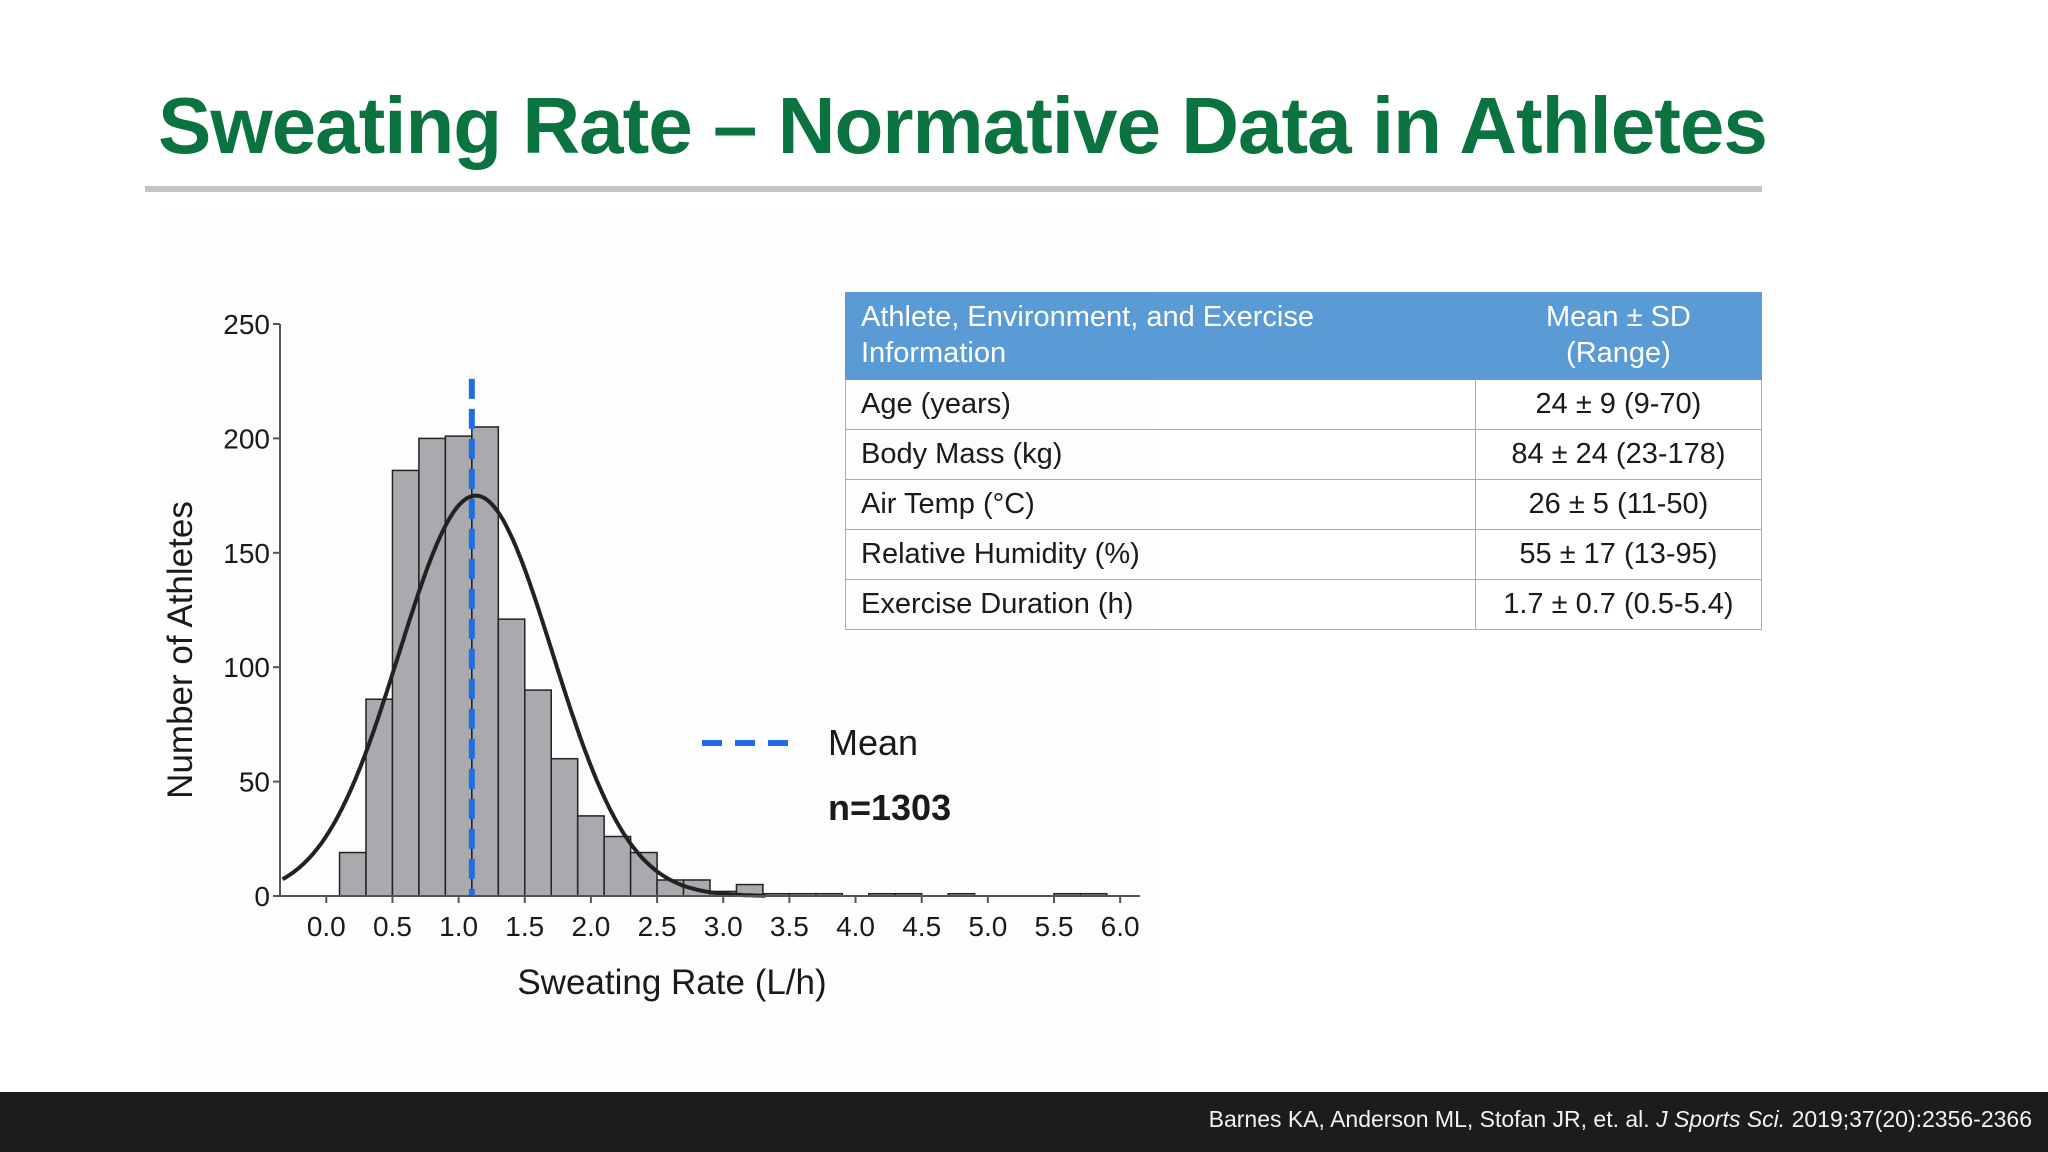 The image size is (2048, 1152). What do you see at coordinates (1618, 554) in the screenshot?
I see `row-value: 55 ± 17 (13-95)` at bounding box center [1618, 554].